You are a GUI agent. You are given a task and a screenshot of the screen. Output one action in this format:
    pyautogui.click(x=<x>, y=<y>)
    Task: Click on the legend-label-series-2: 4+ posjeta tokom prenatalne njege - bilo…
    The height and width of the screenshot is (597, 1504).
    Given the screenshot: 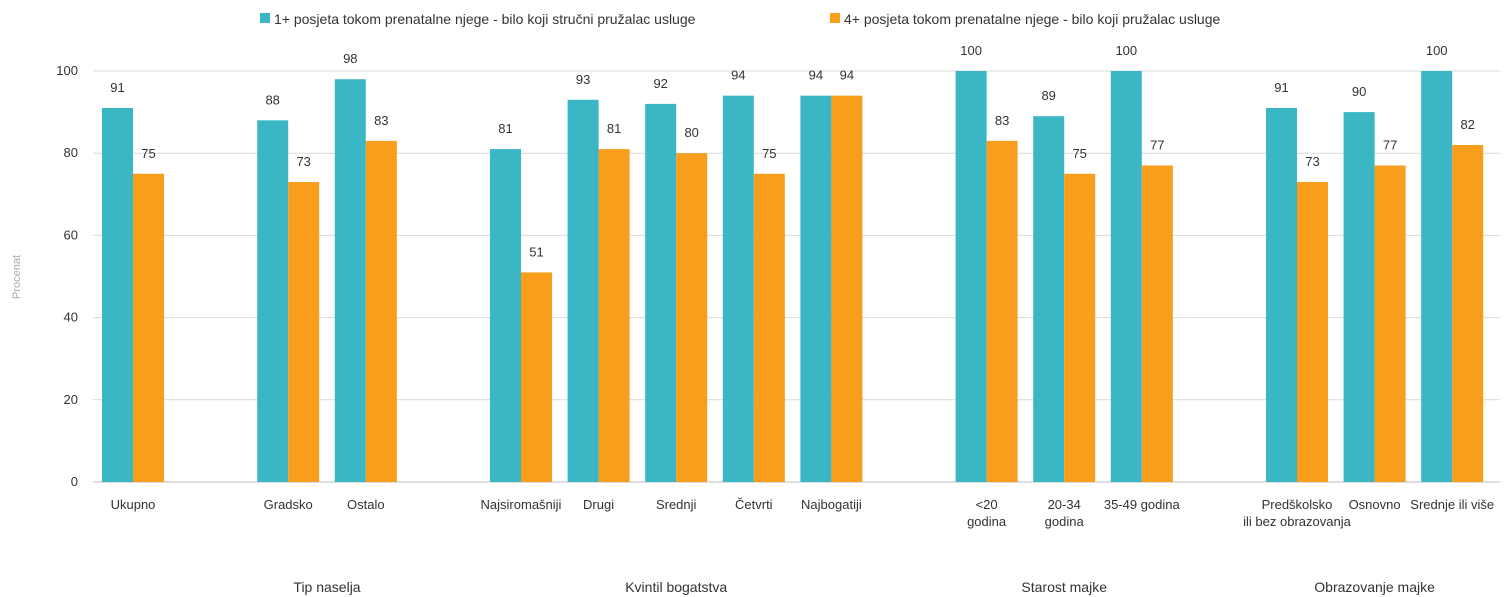 What is the action you would take?
    pyautogui.click(x=1032, y=19)
    